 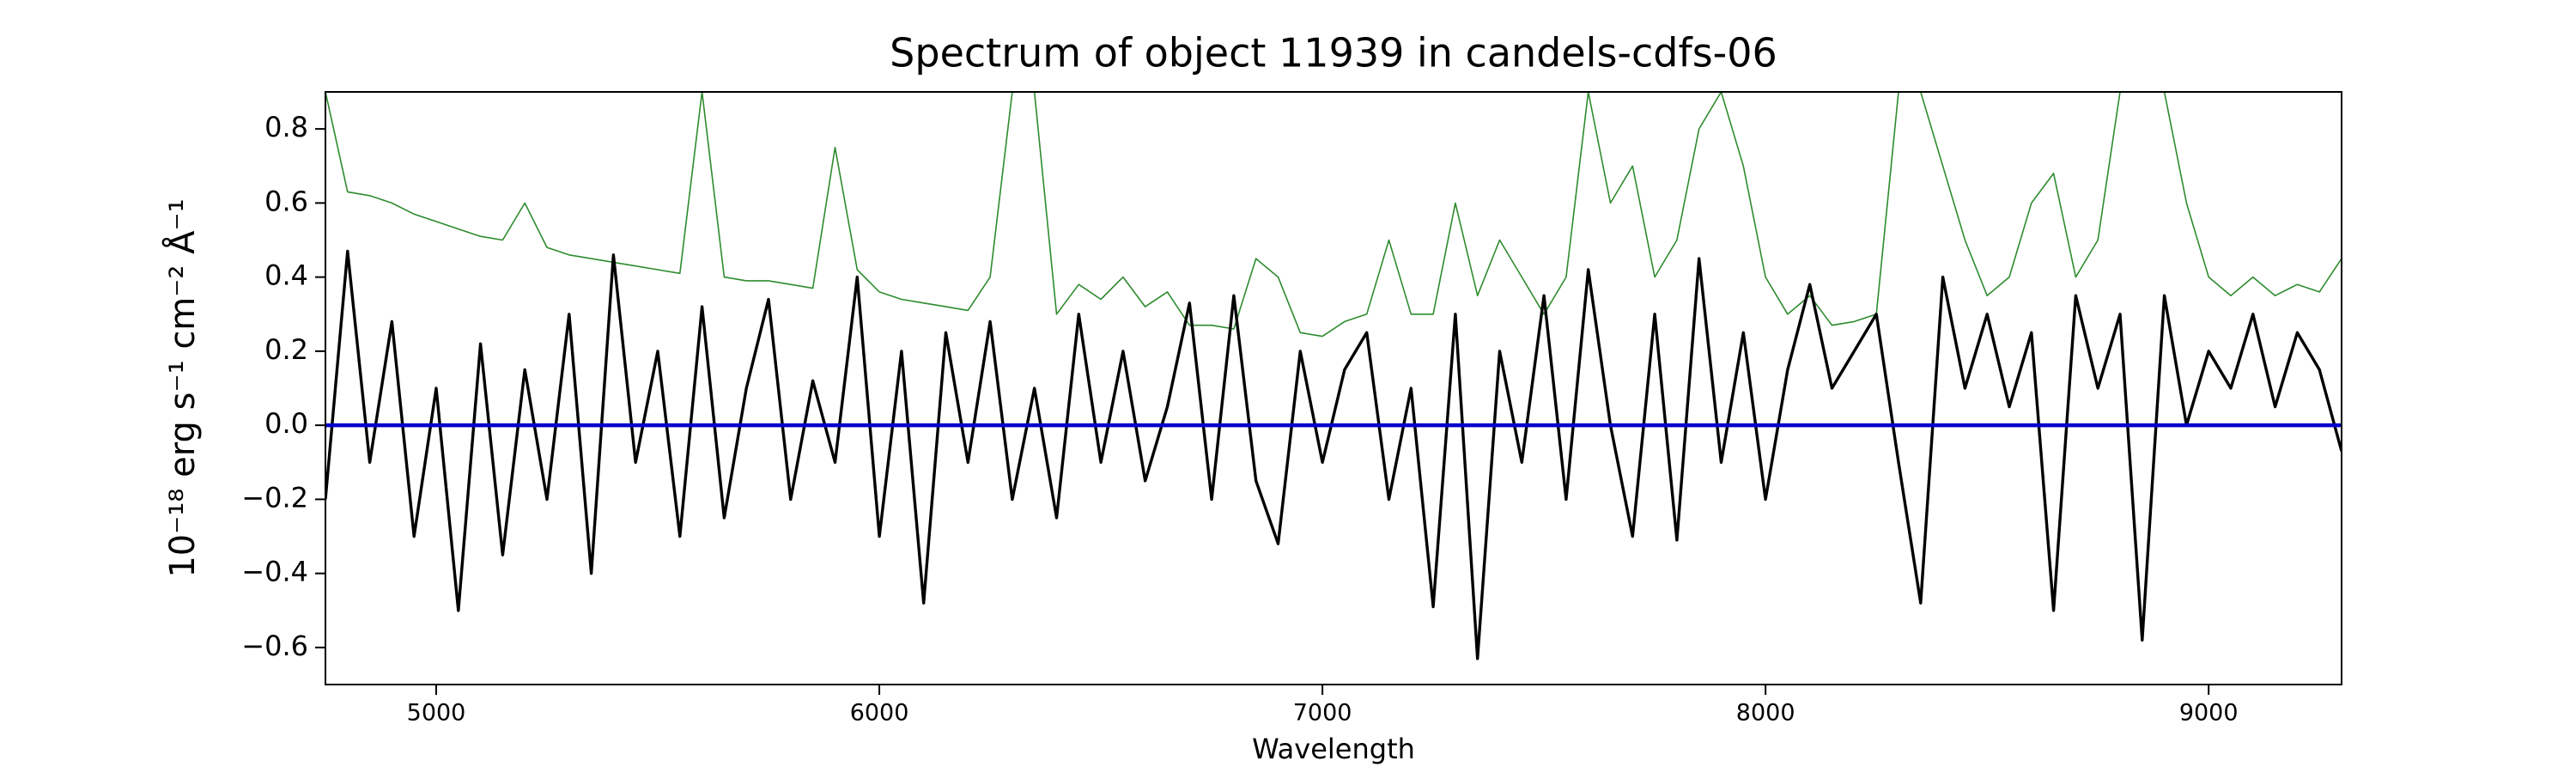 I want to click on y-tick-label: −0.2, so click(x=274, y=497).